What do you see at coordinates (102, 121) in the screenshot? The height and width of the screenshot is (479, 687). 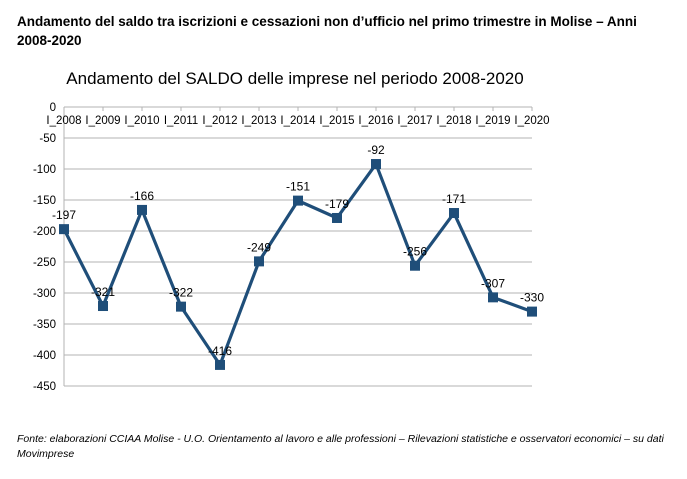 I see `x-tick-label: I_2009` at bounding box center [102, 121].